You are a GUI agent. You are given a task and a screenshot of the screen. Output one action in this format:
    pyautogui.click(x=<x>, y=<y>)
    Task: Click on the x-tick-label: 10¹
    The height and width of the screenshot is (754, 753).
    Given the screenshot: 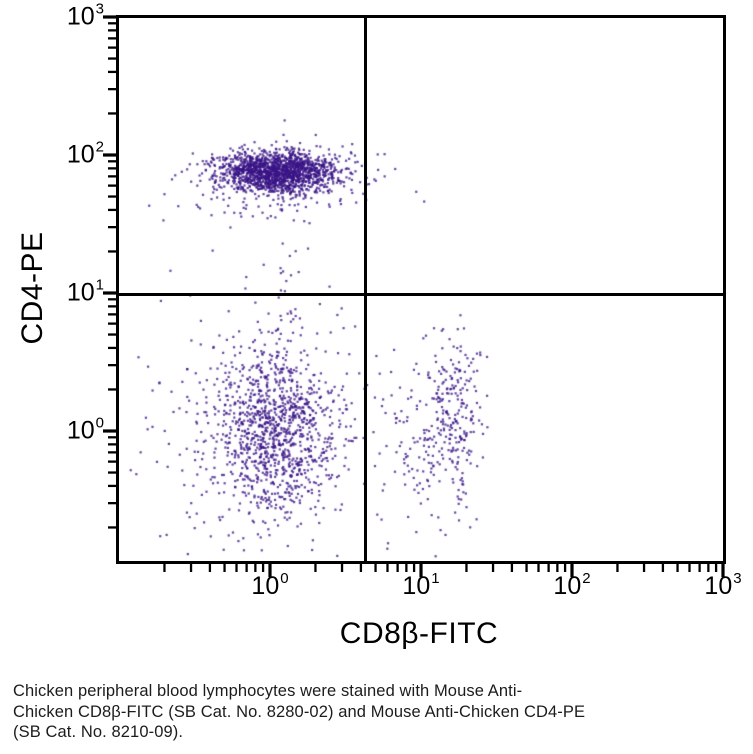 What is the action you would take?
    pyautogui.click(x=421, y=584)
    